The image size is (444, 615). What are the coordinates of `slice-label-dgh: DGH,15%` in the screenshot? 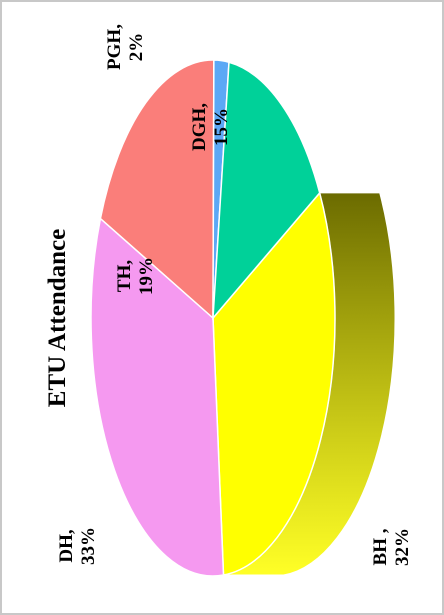 It's located at (210, 127).